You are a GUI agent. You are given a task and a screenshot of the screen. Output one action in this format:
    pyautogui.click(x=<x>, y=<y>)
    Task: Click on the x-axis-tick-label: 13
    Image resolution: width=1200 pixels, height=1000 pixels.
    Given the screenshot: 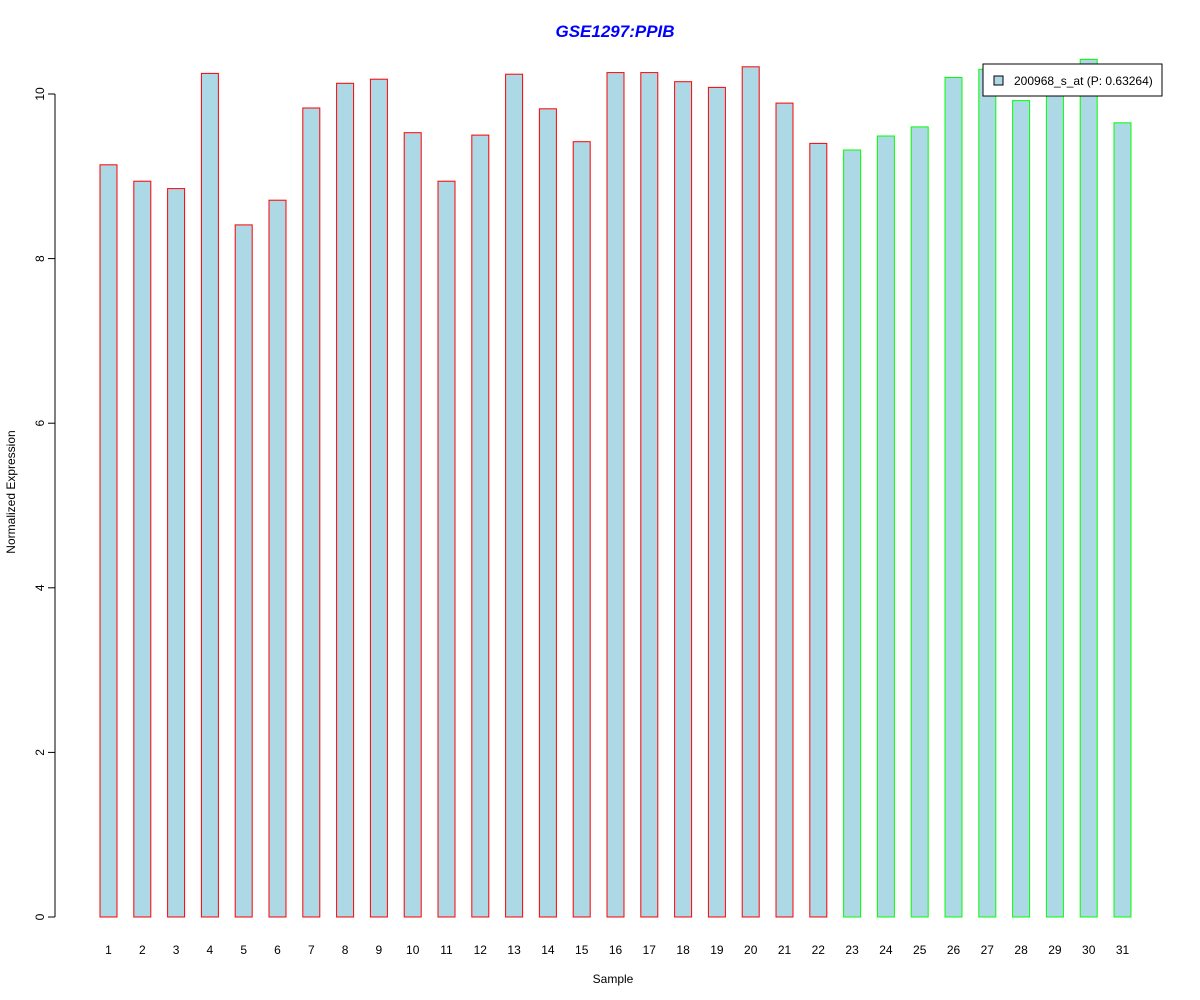 What is the action you would take?
    pyautogui.click(x=514, y=950)
    